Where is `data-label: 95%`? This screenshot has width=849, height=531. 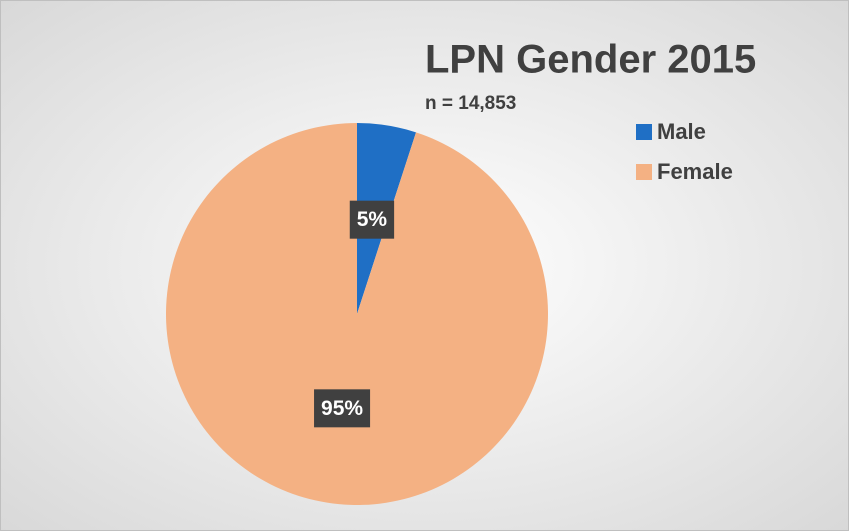
data-label: 95% is located at coordinates (342, 408).